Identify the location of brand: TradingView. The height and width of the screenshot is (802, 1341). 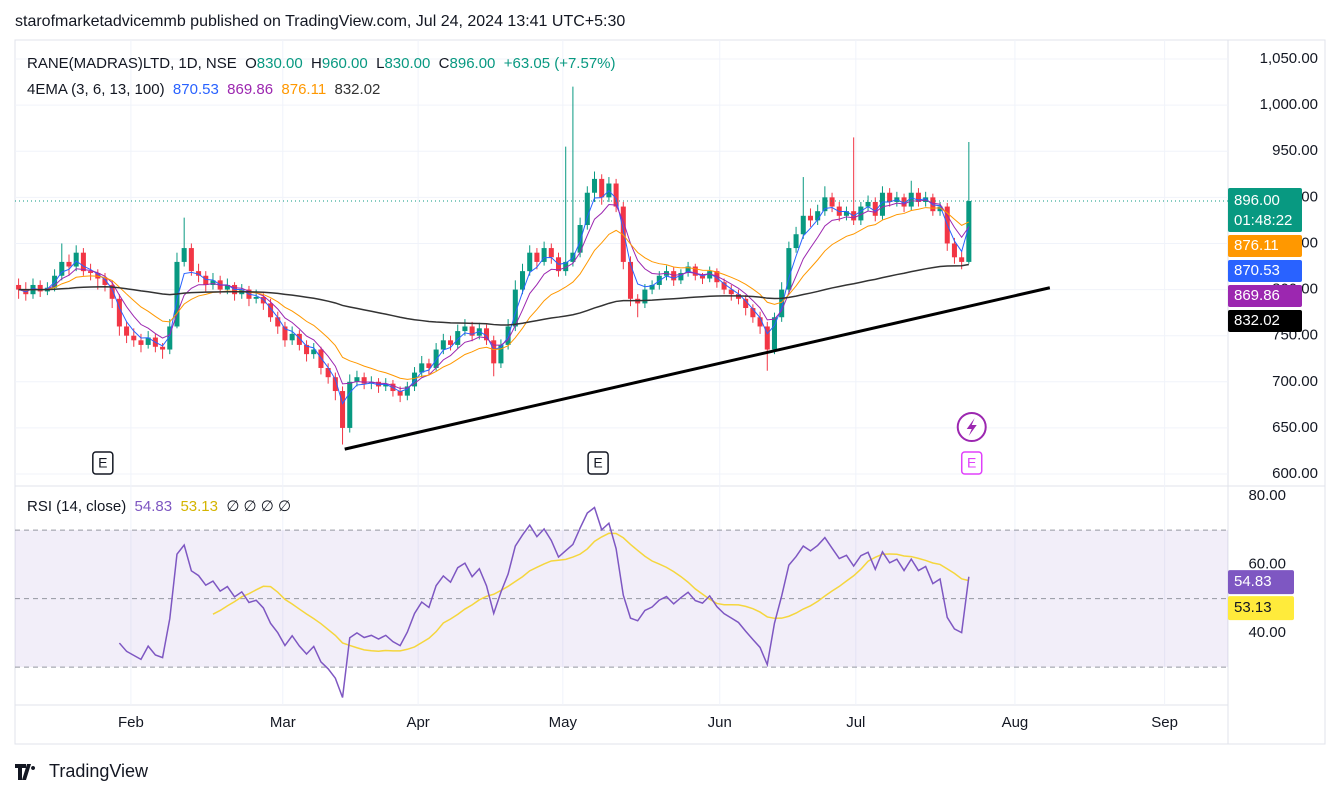
(99, 771).